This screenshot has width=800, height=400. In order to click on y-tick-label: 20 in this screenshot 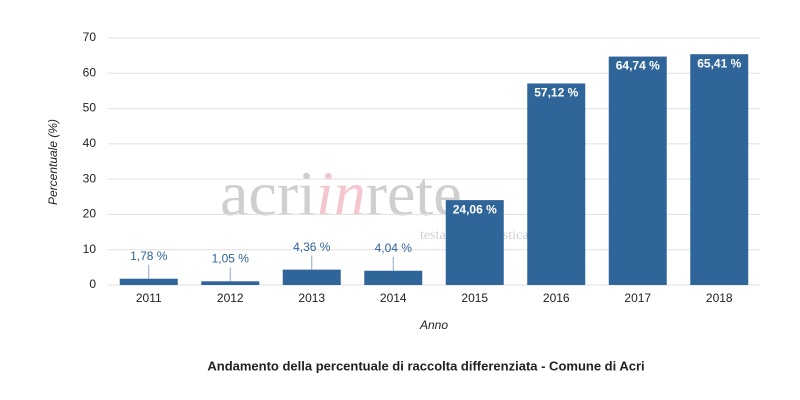, I will do `click(90, 214)`.